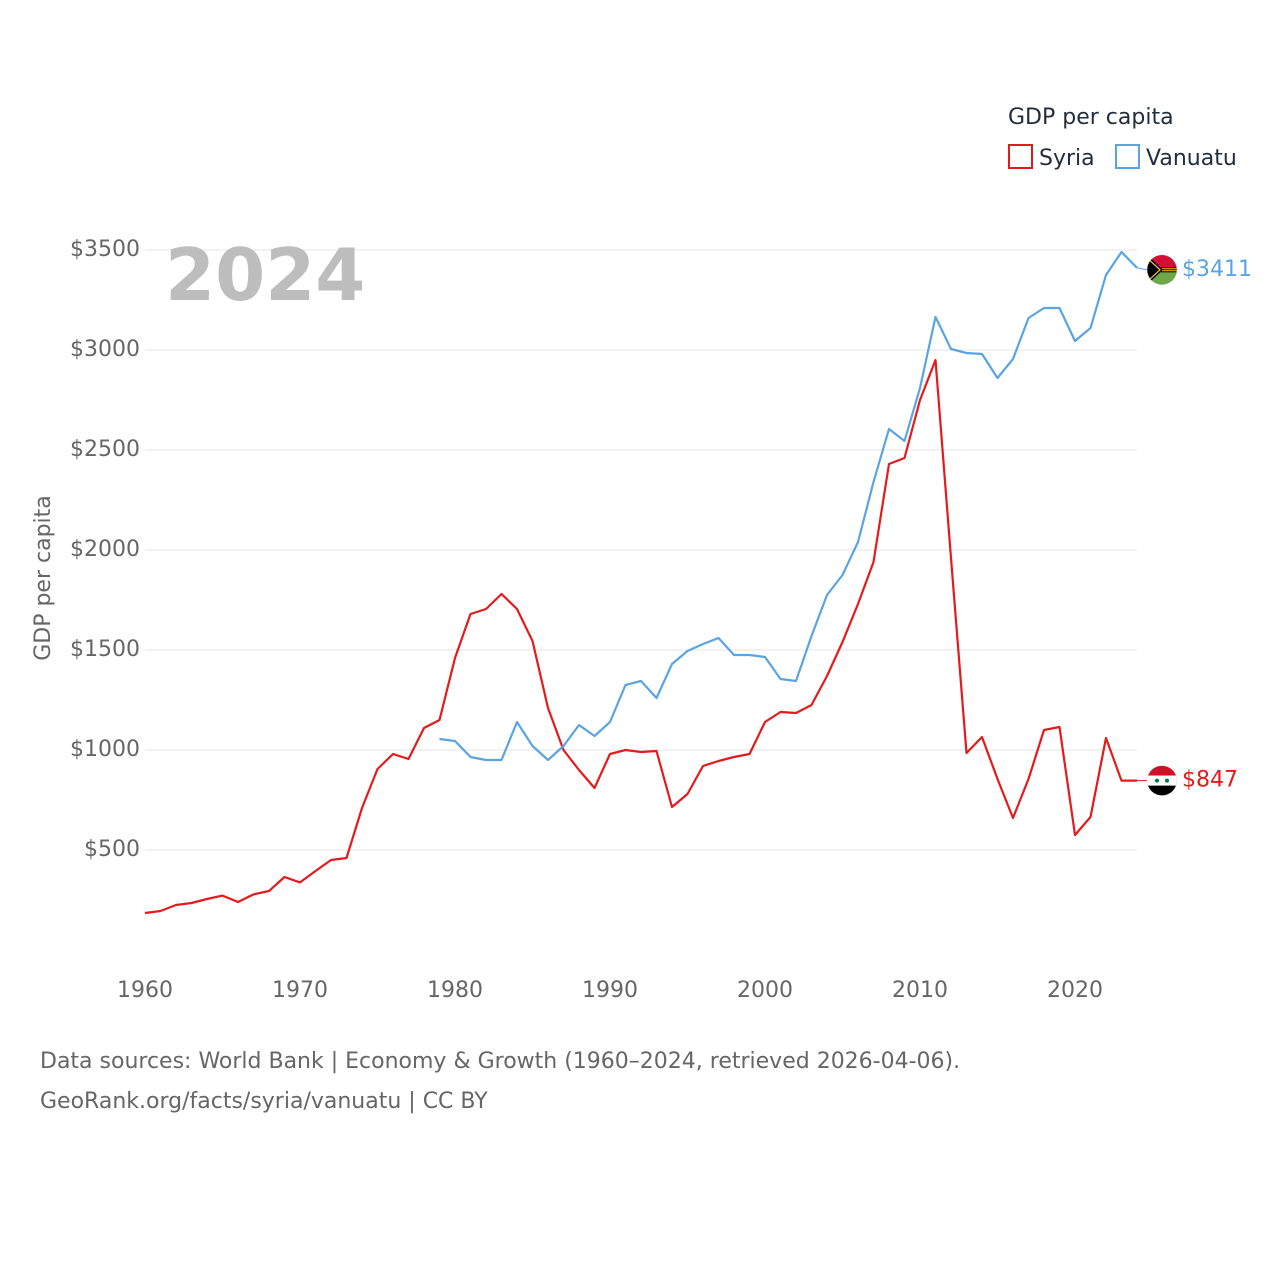 This screenshot has height=1280, width=1280. What do you see at coordinates (455, 990) in the screenshot?
I see `x-tick-label: 1980` at bounding box center [455, 990].